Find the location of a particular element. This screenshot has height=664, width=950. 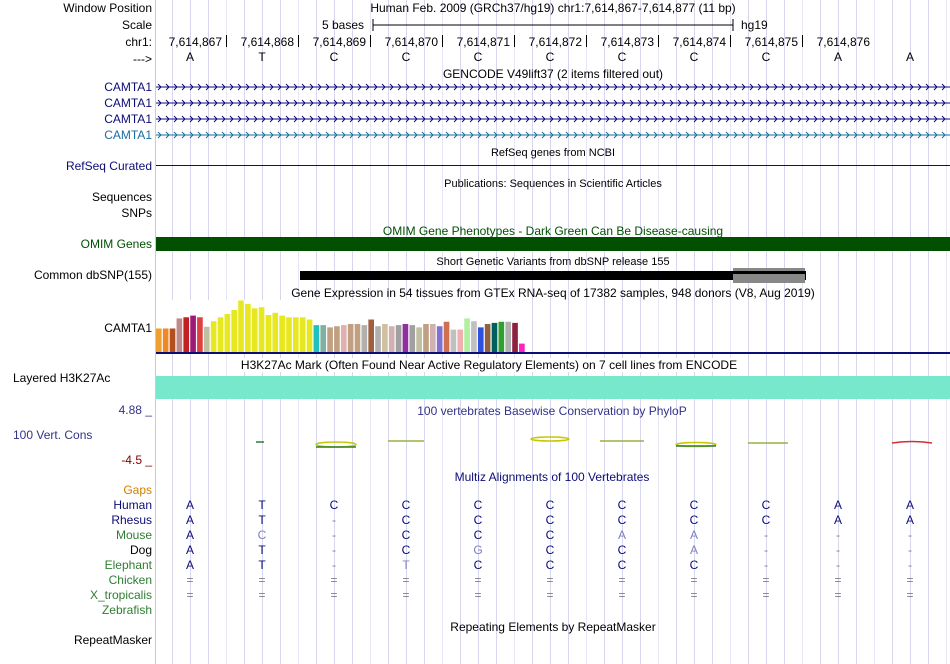

publications-snps-label: SNPs is located at coordinates (136, 213).